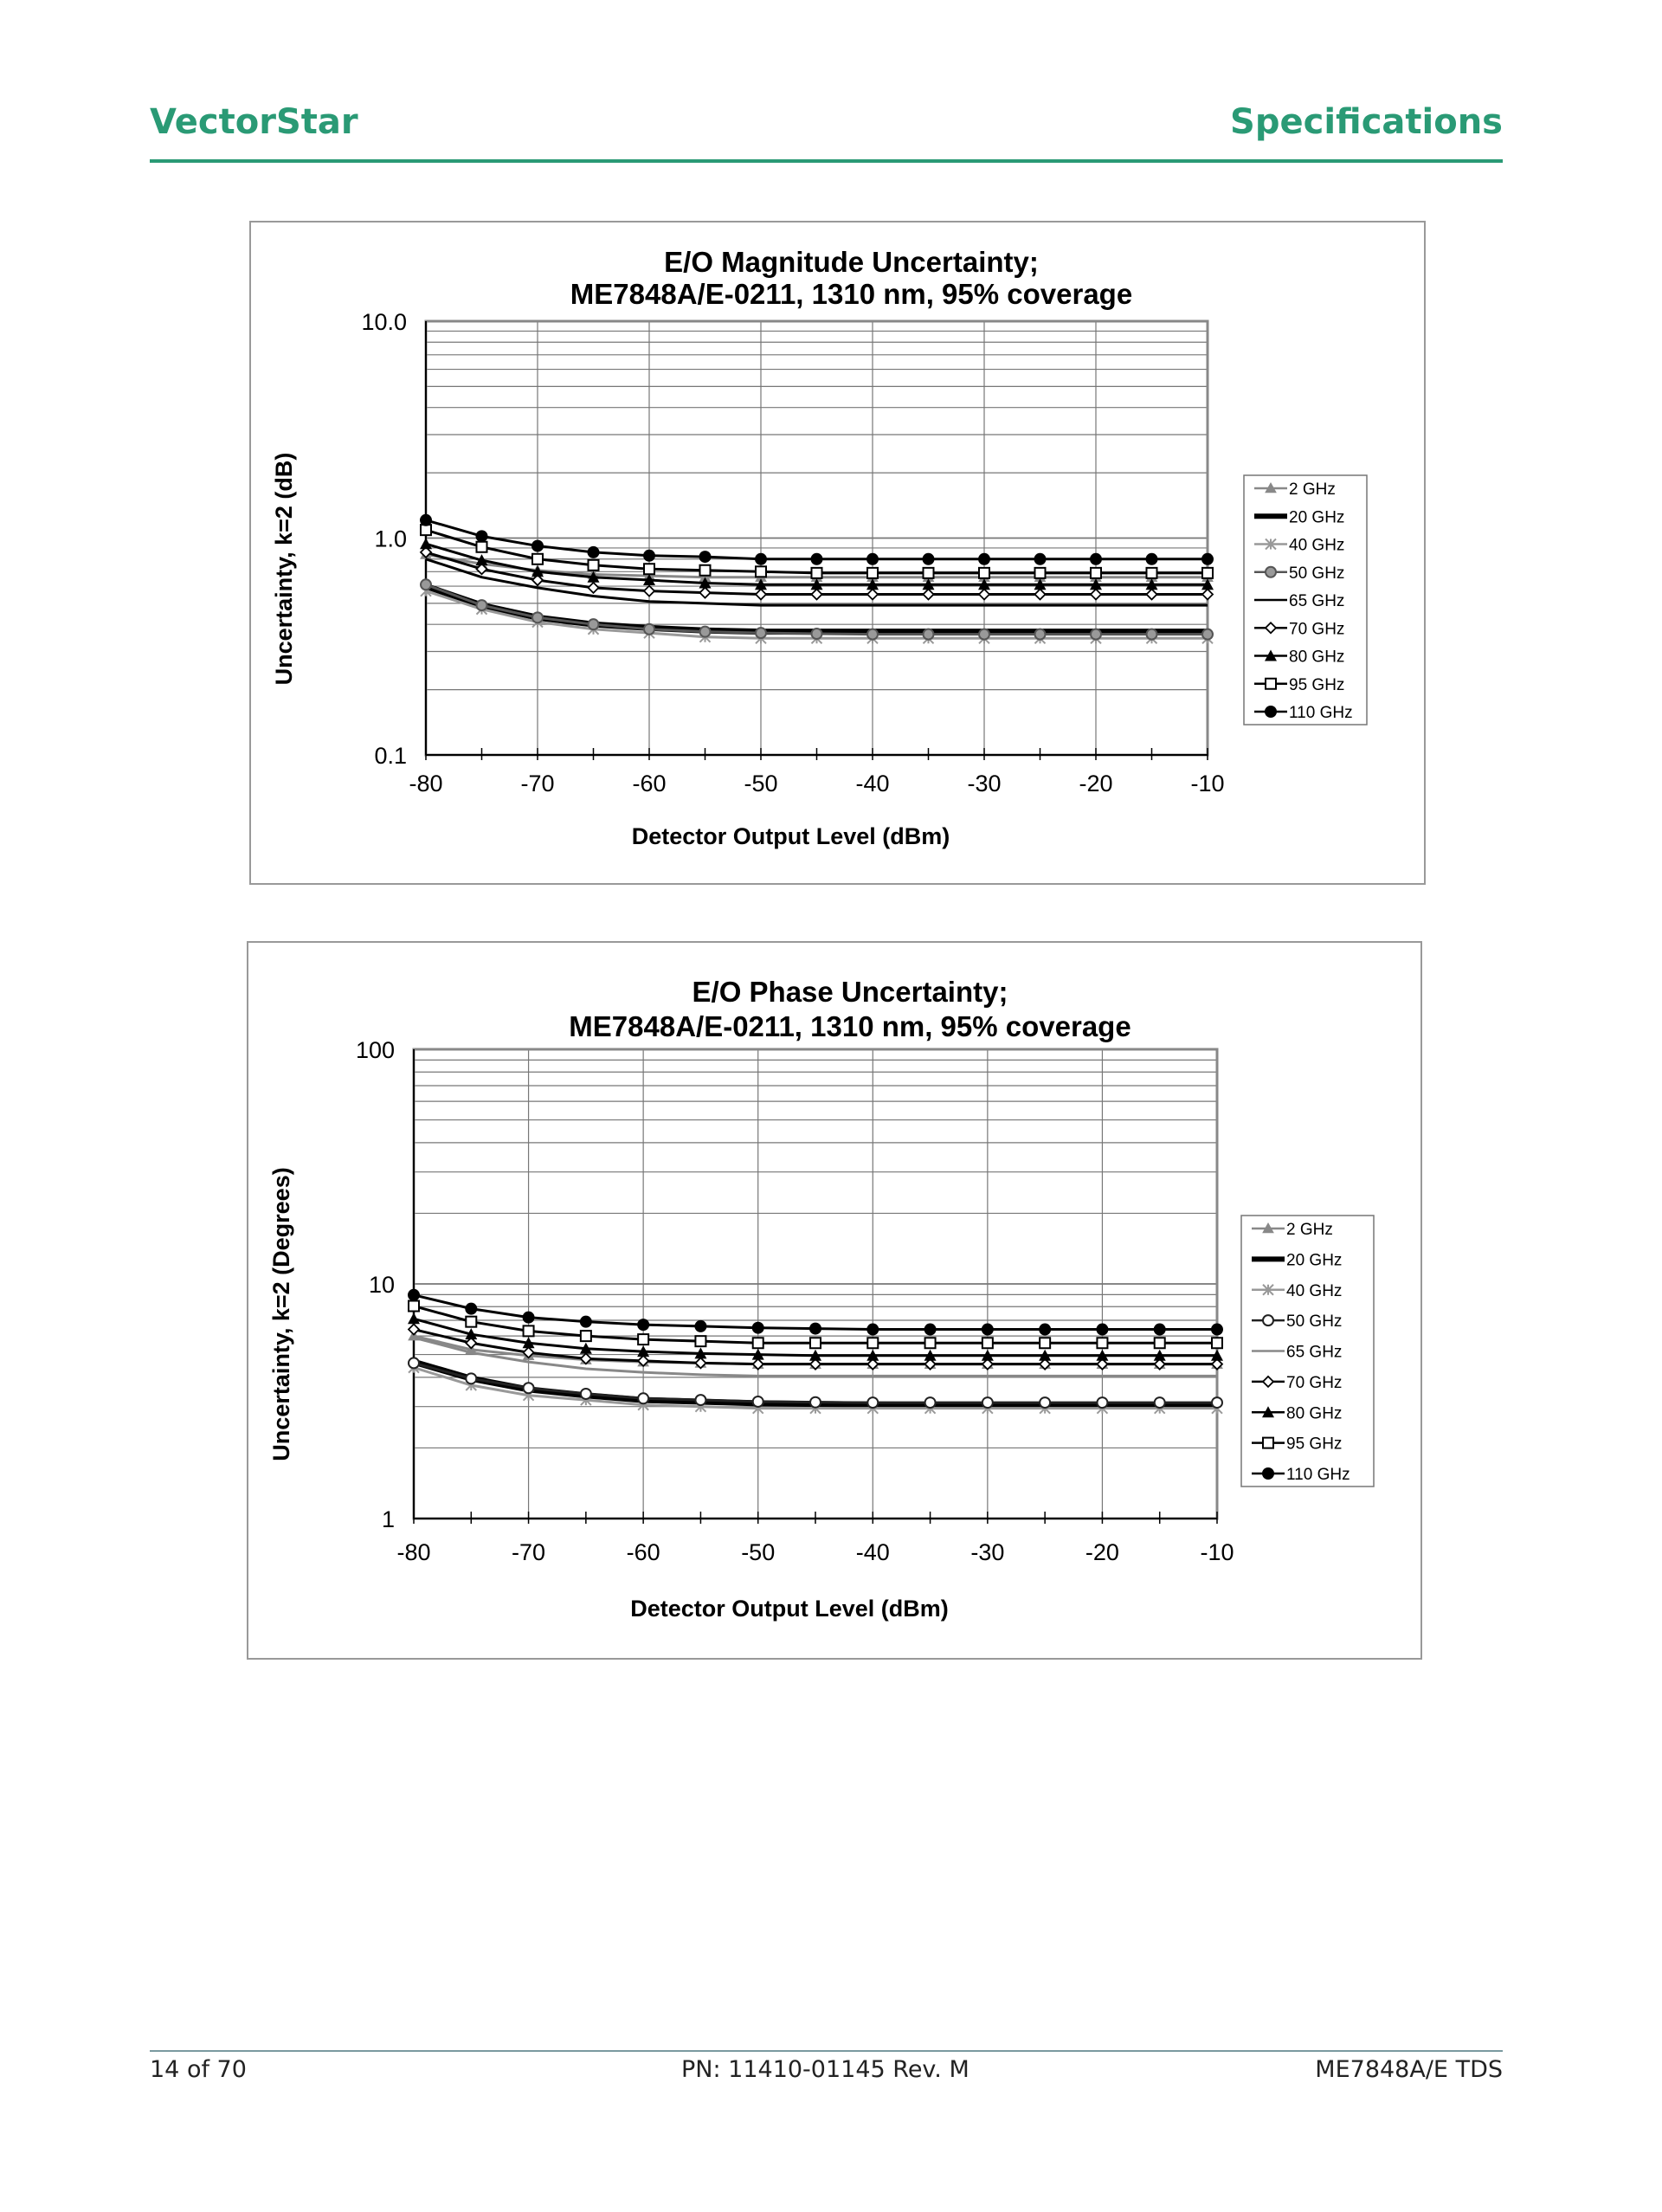  I want to click on series-80-ghz, so click(817, 564).